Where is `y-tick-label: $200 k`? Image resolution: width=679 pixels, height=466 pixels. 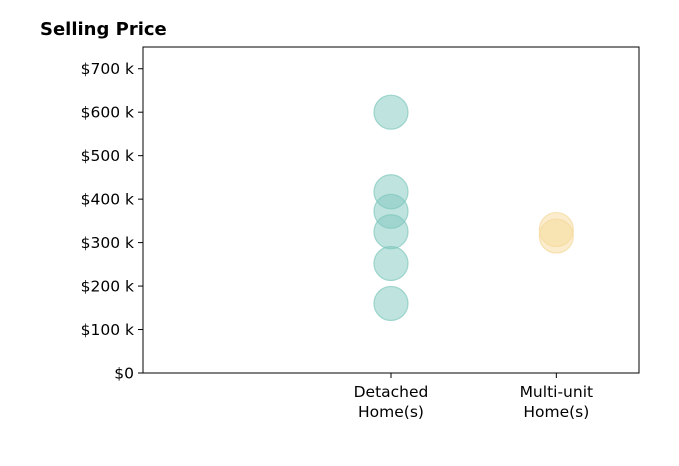 y-tick-label: $200 k is located at coordinates (107, 287).